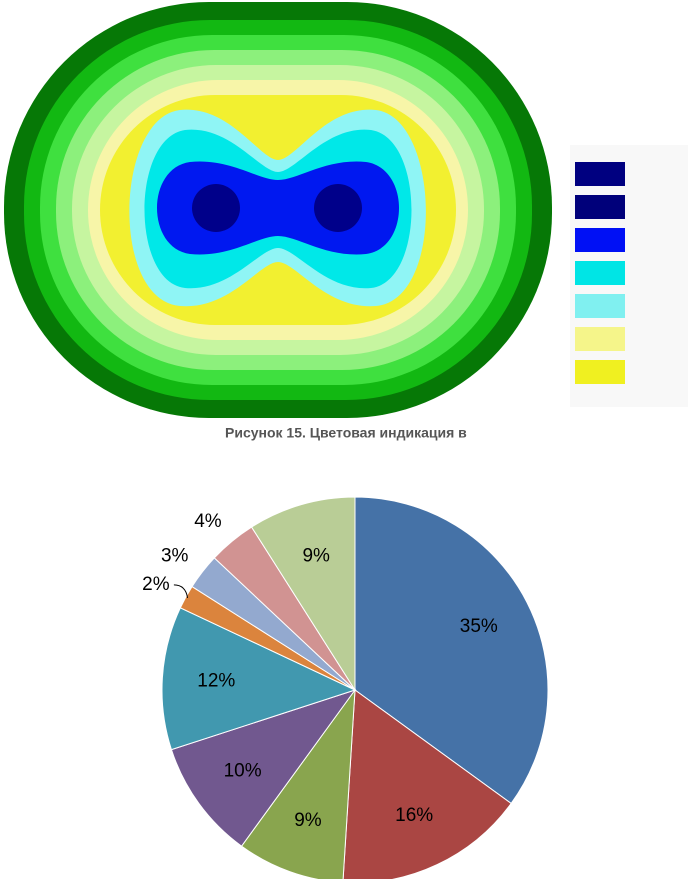 The image size is (688, 879). Describe the element at coordinates (181, 591) in the screenshot. I see `leader-line` at that location.